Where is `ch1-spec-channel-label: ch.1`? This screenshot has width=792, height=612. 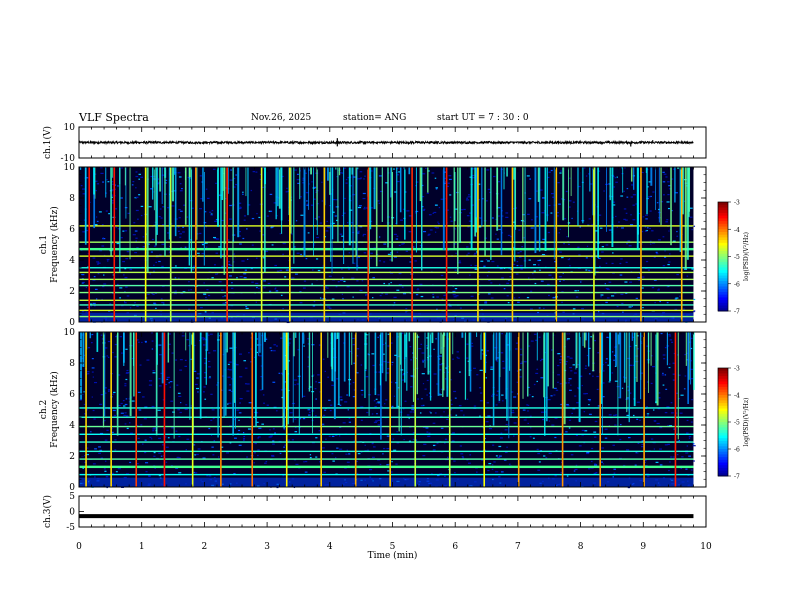 ch1-spec-channel-label: ch.1 is located at coordinates (44, 244).